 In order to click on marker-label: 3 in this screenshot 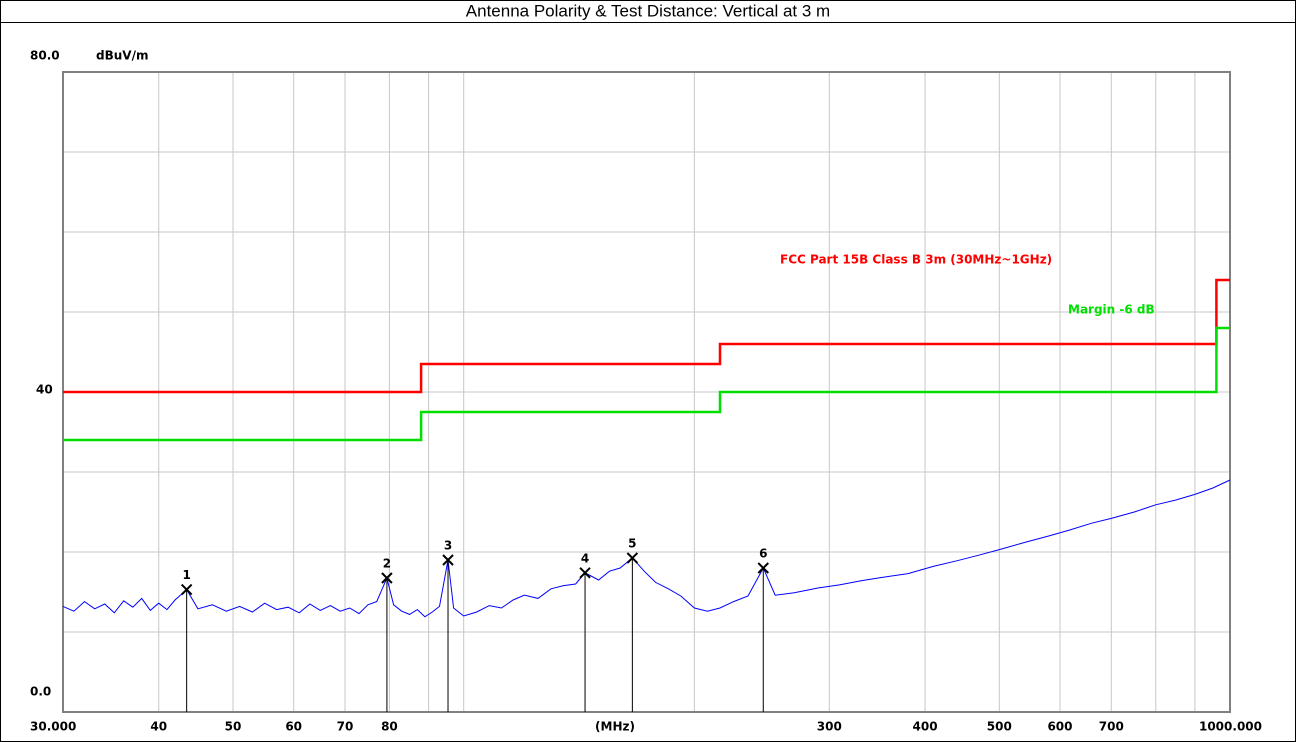, I will do `click(448, 546)`.